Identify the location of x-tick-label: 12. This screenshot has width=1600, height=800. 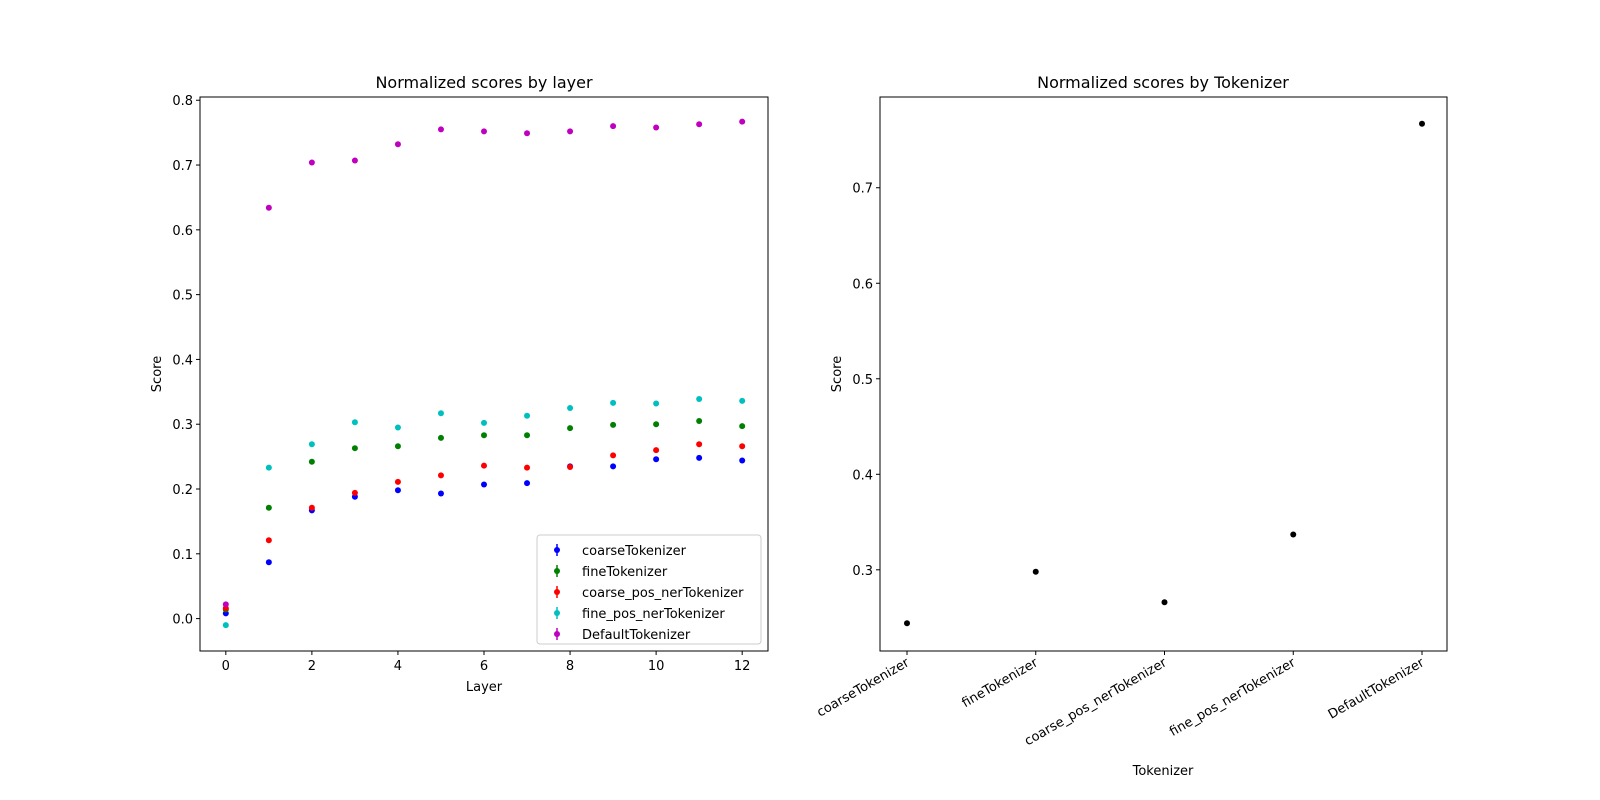
(742, 666).